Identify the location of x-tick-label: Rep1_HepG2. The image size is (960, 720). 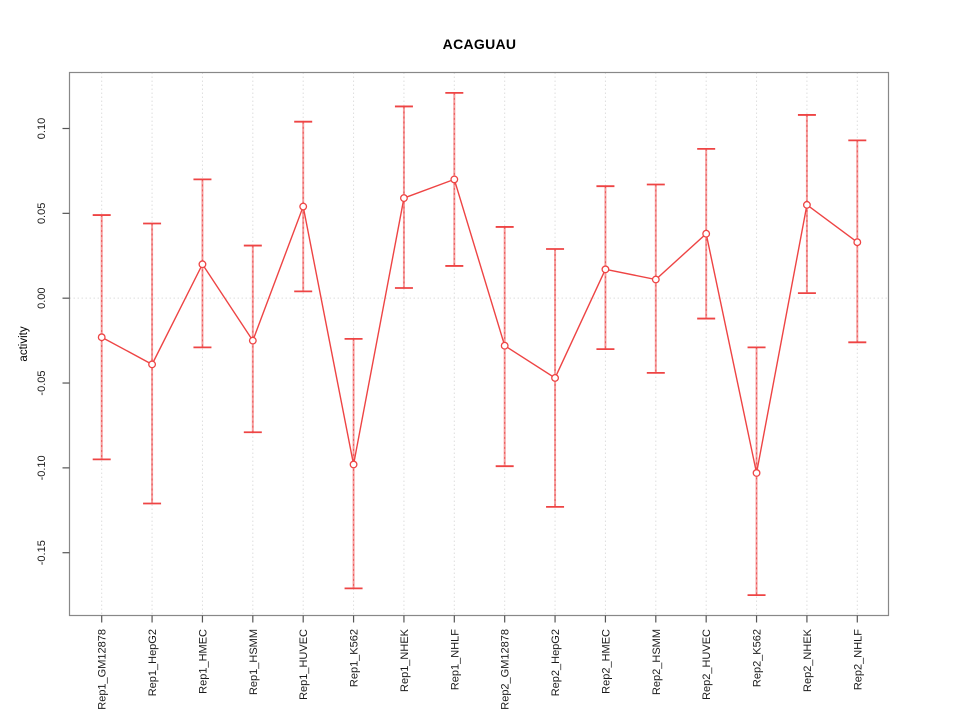
(153, 662).